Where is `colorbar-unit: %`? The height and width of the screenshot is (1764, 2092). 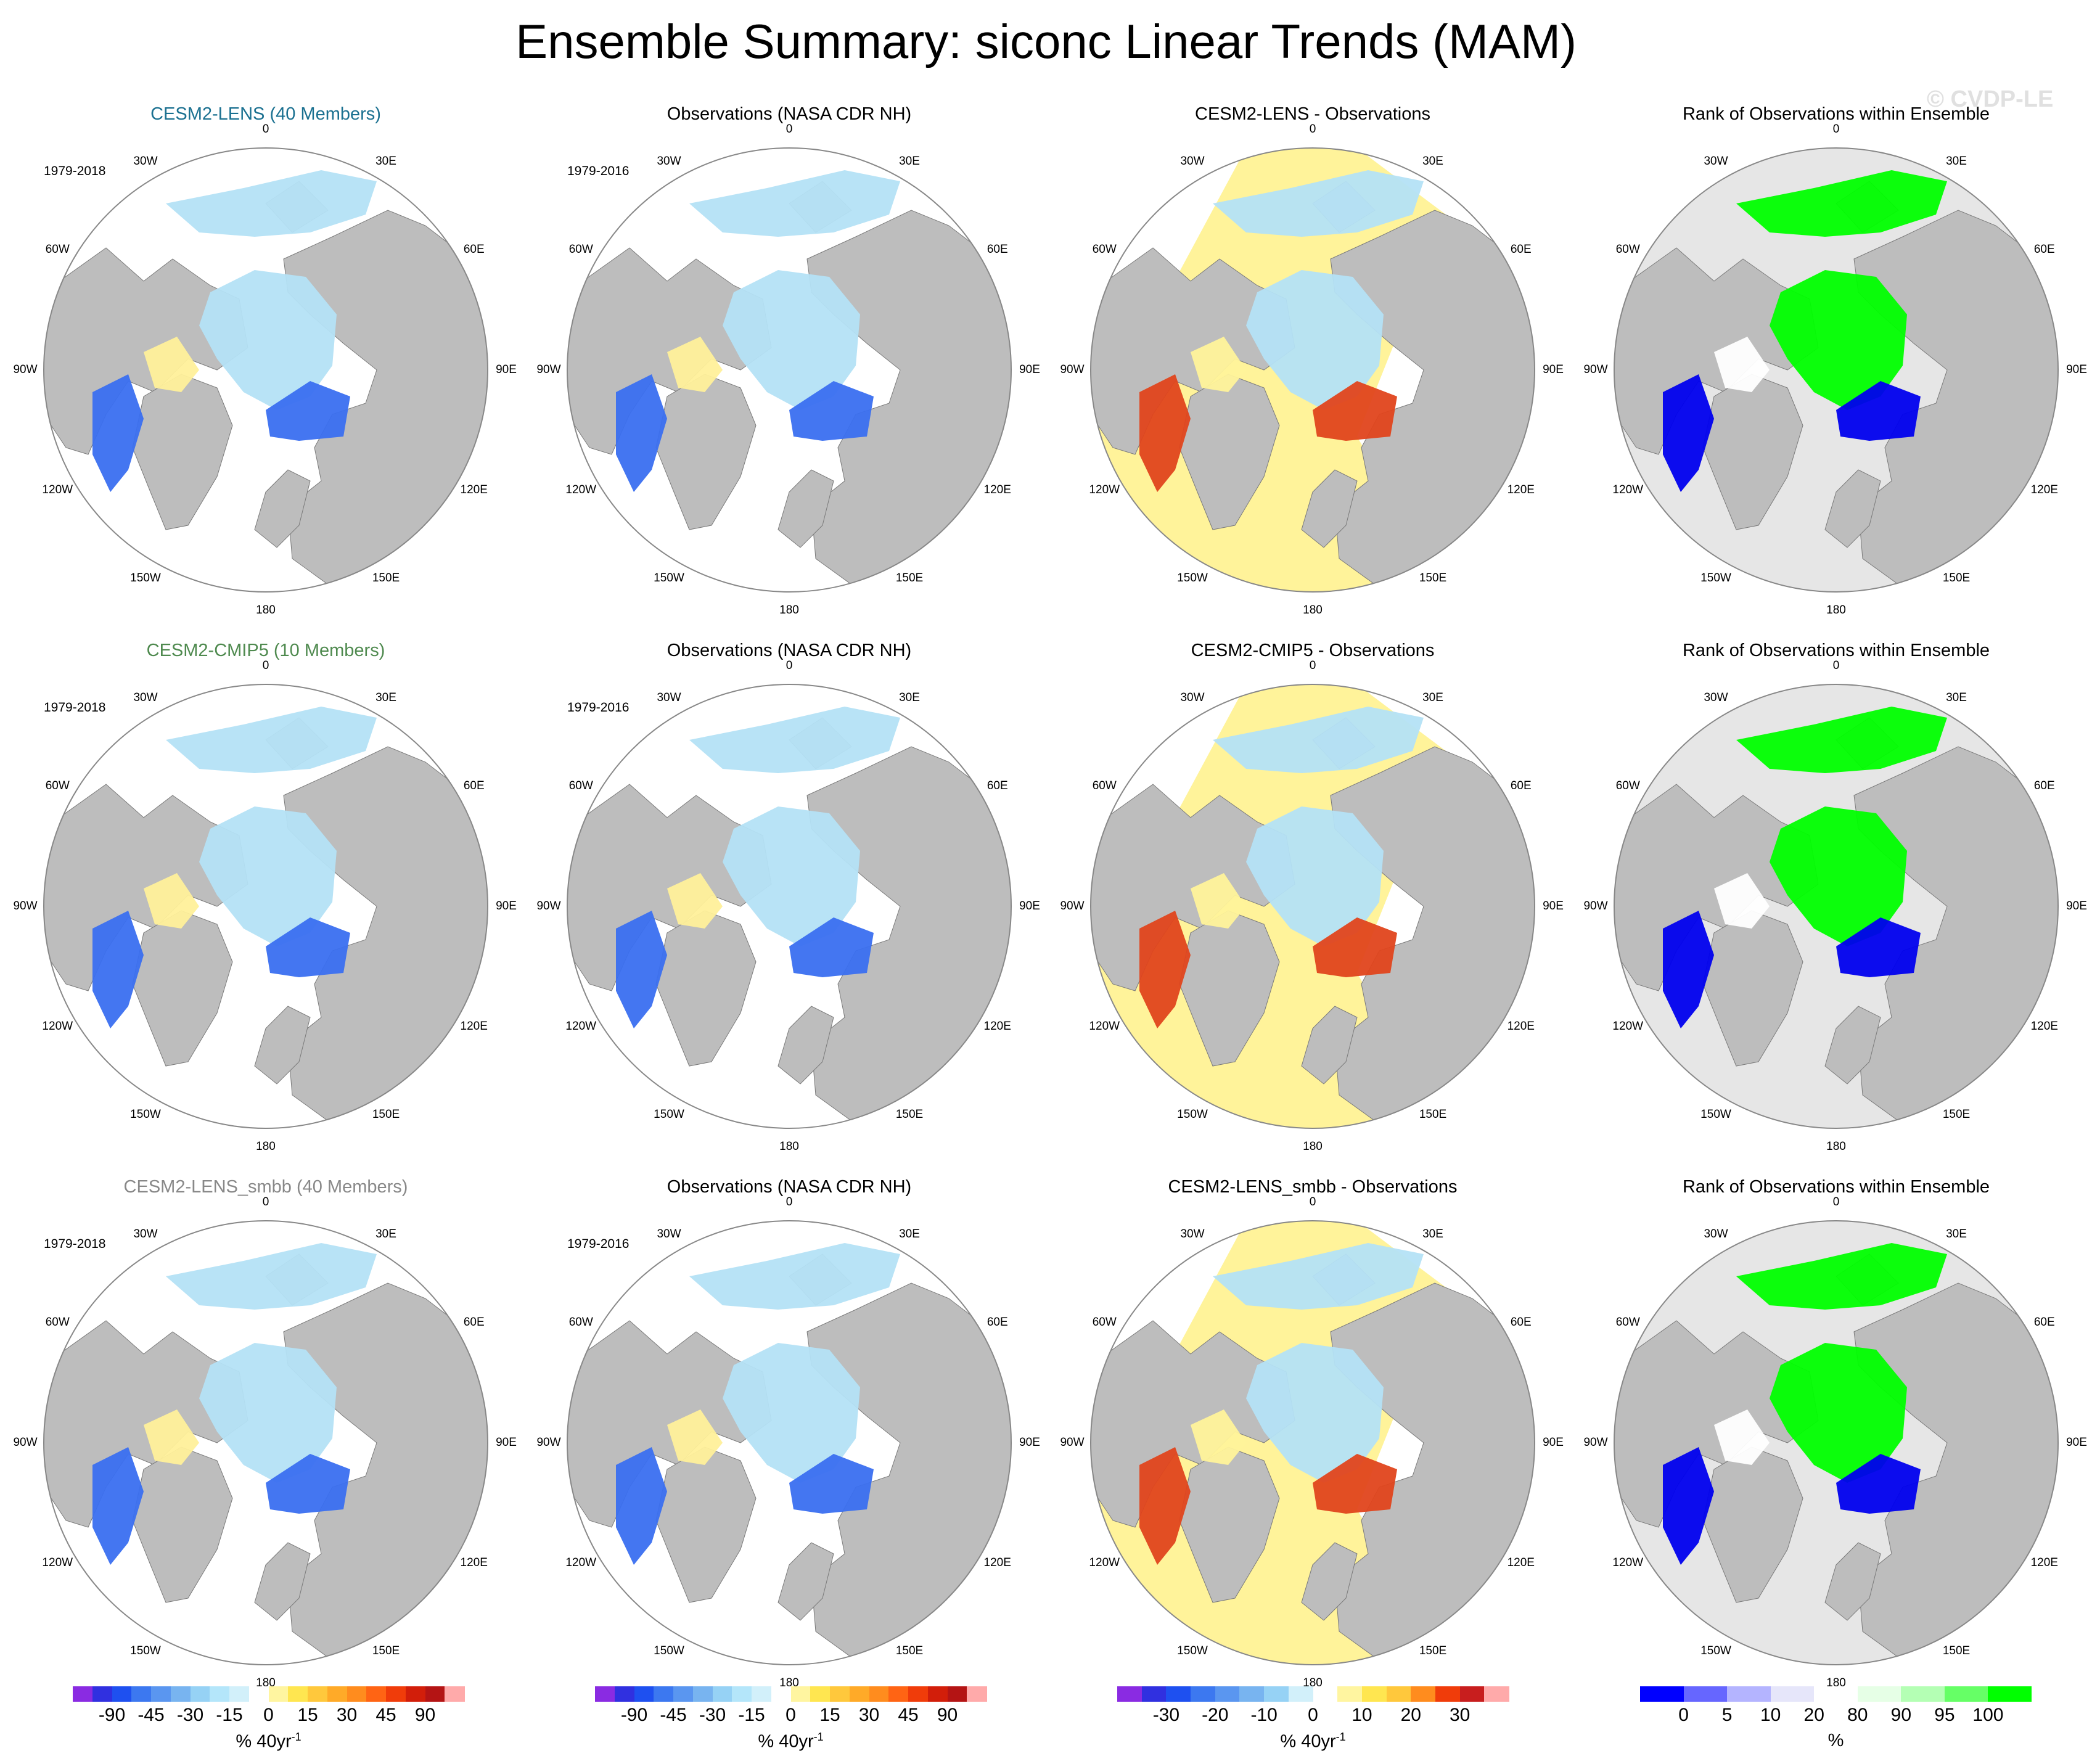 colorbar-unit: % is located at coordinates (1837, 1741).